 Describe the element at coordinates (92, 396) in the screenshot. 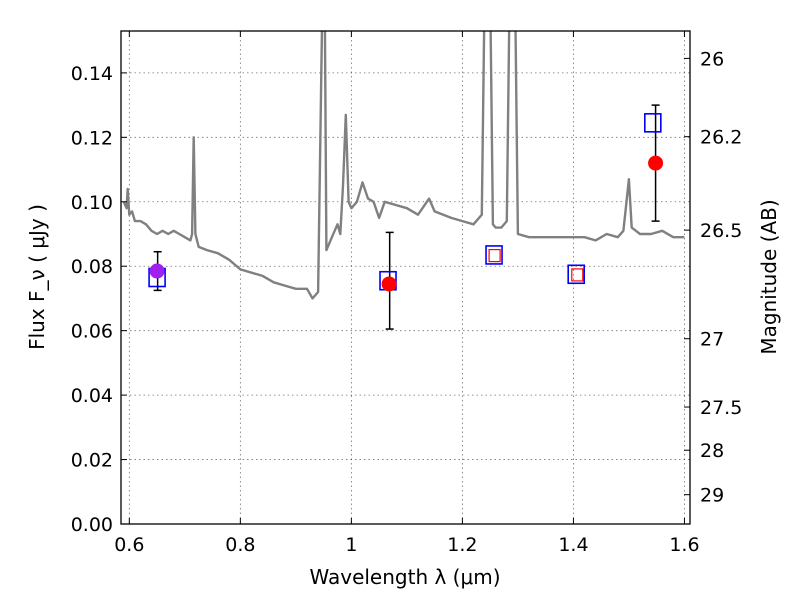

I see `y-tick-label: 0.04` at that location.